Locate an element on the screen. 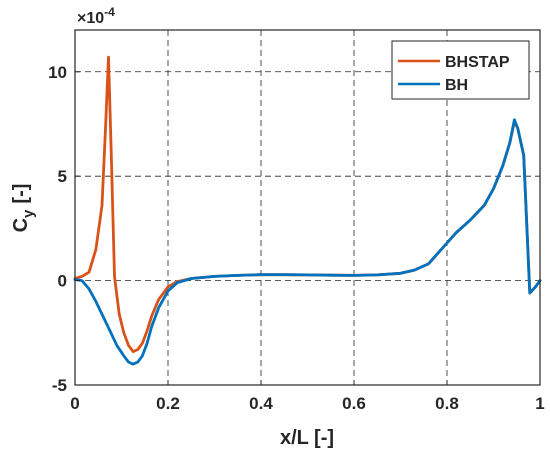 This screenshot has height=457, width=550. legend-box is located at coordinates (460, 70).